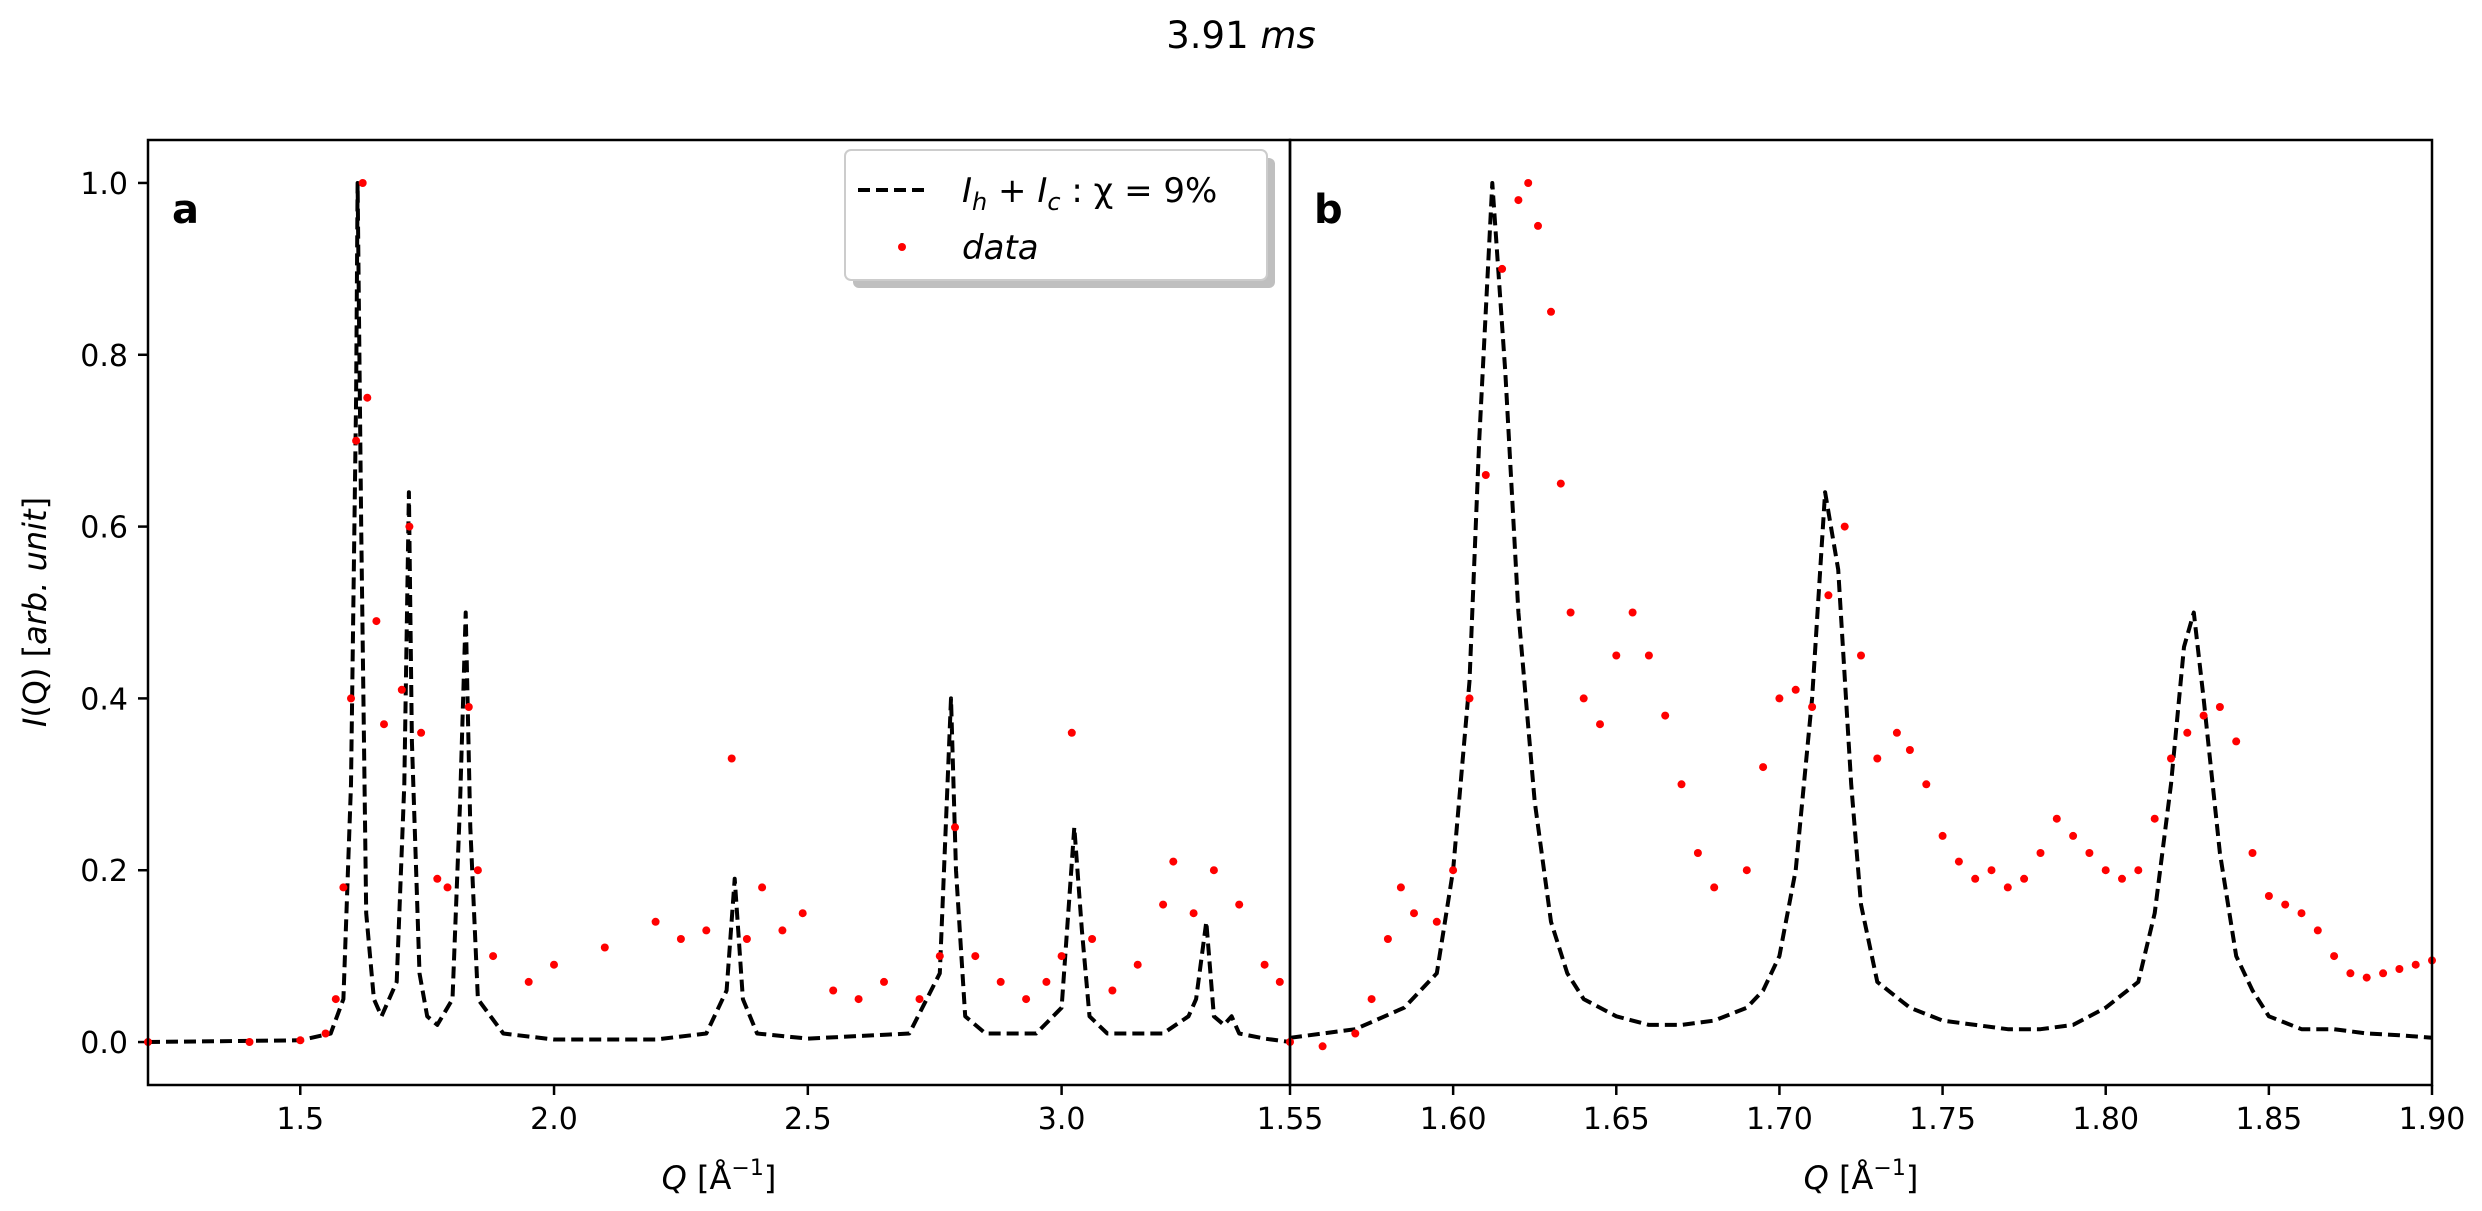  I want to click on legend-box, so click(1056, 215).